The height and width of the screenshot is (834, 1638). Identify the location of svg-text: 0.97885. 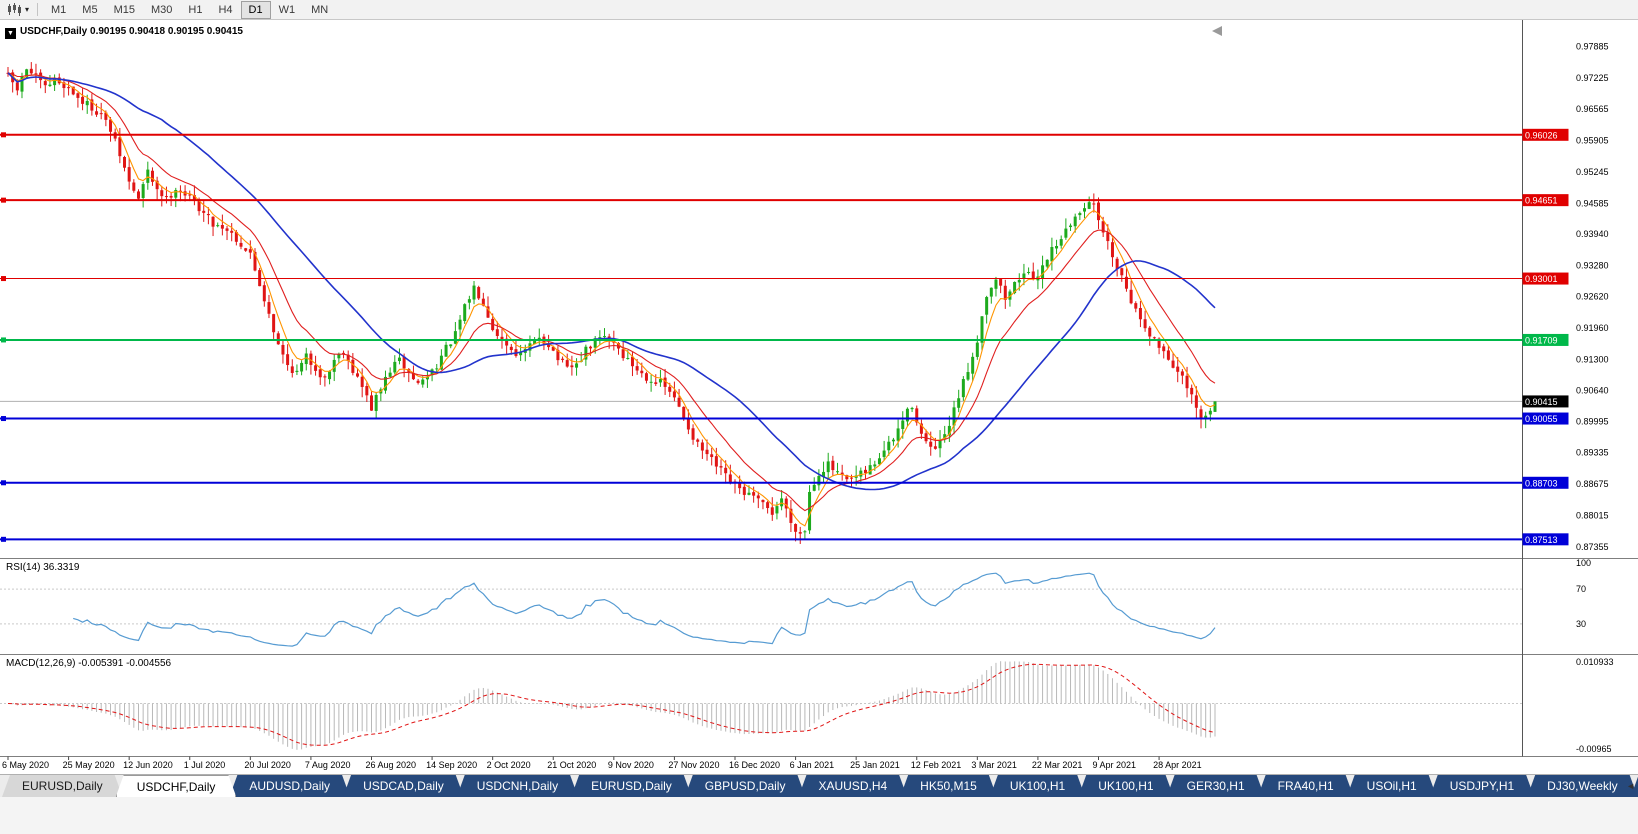
(1592, 46).